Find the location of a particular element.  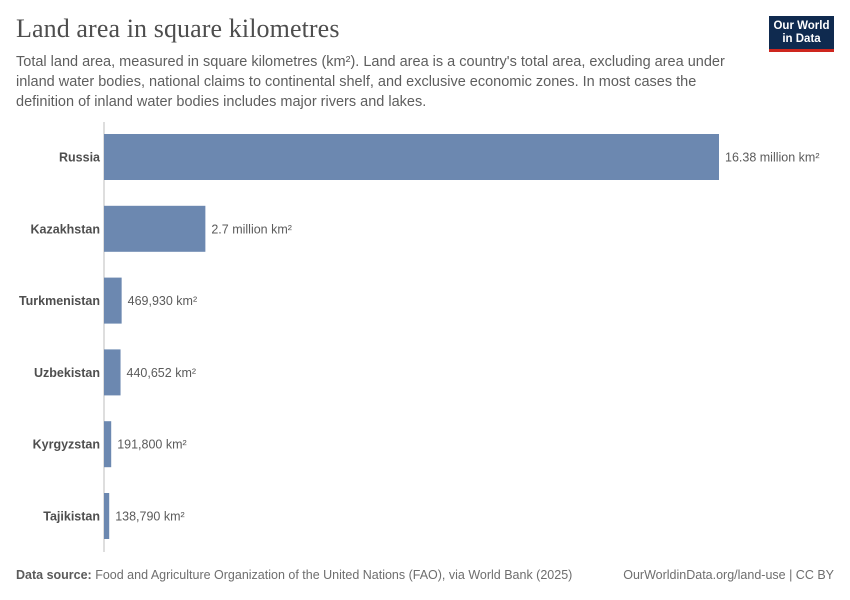

value-label-kyrgyzstan: 191,800 km² is located at coordinates (151, 445).